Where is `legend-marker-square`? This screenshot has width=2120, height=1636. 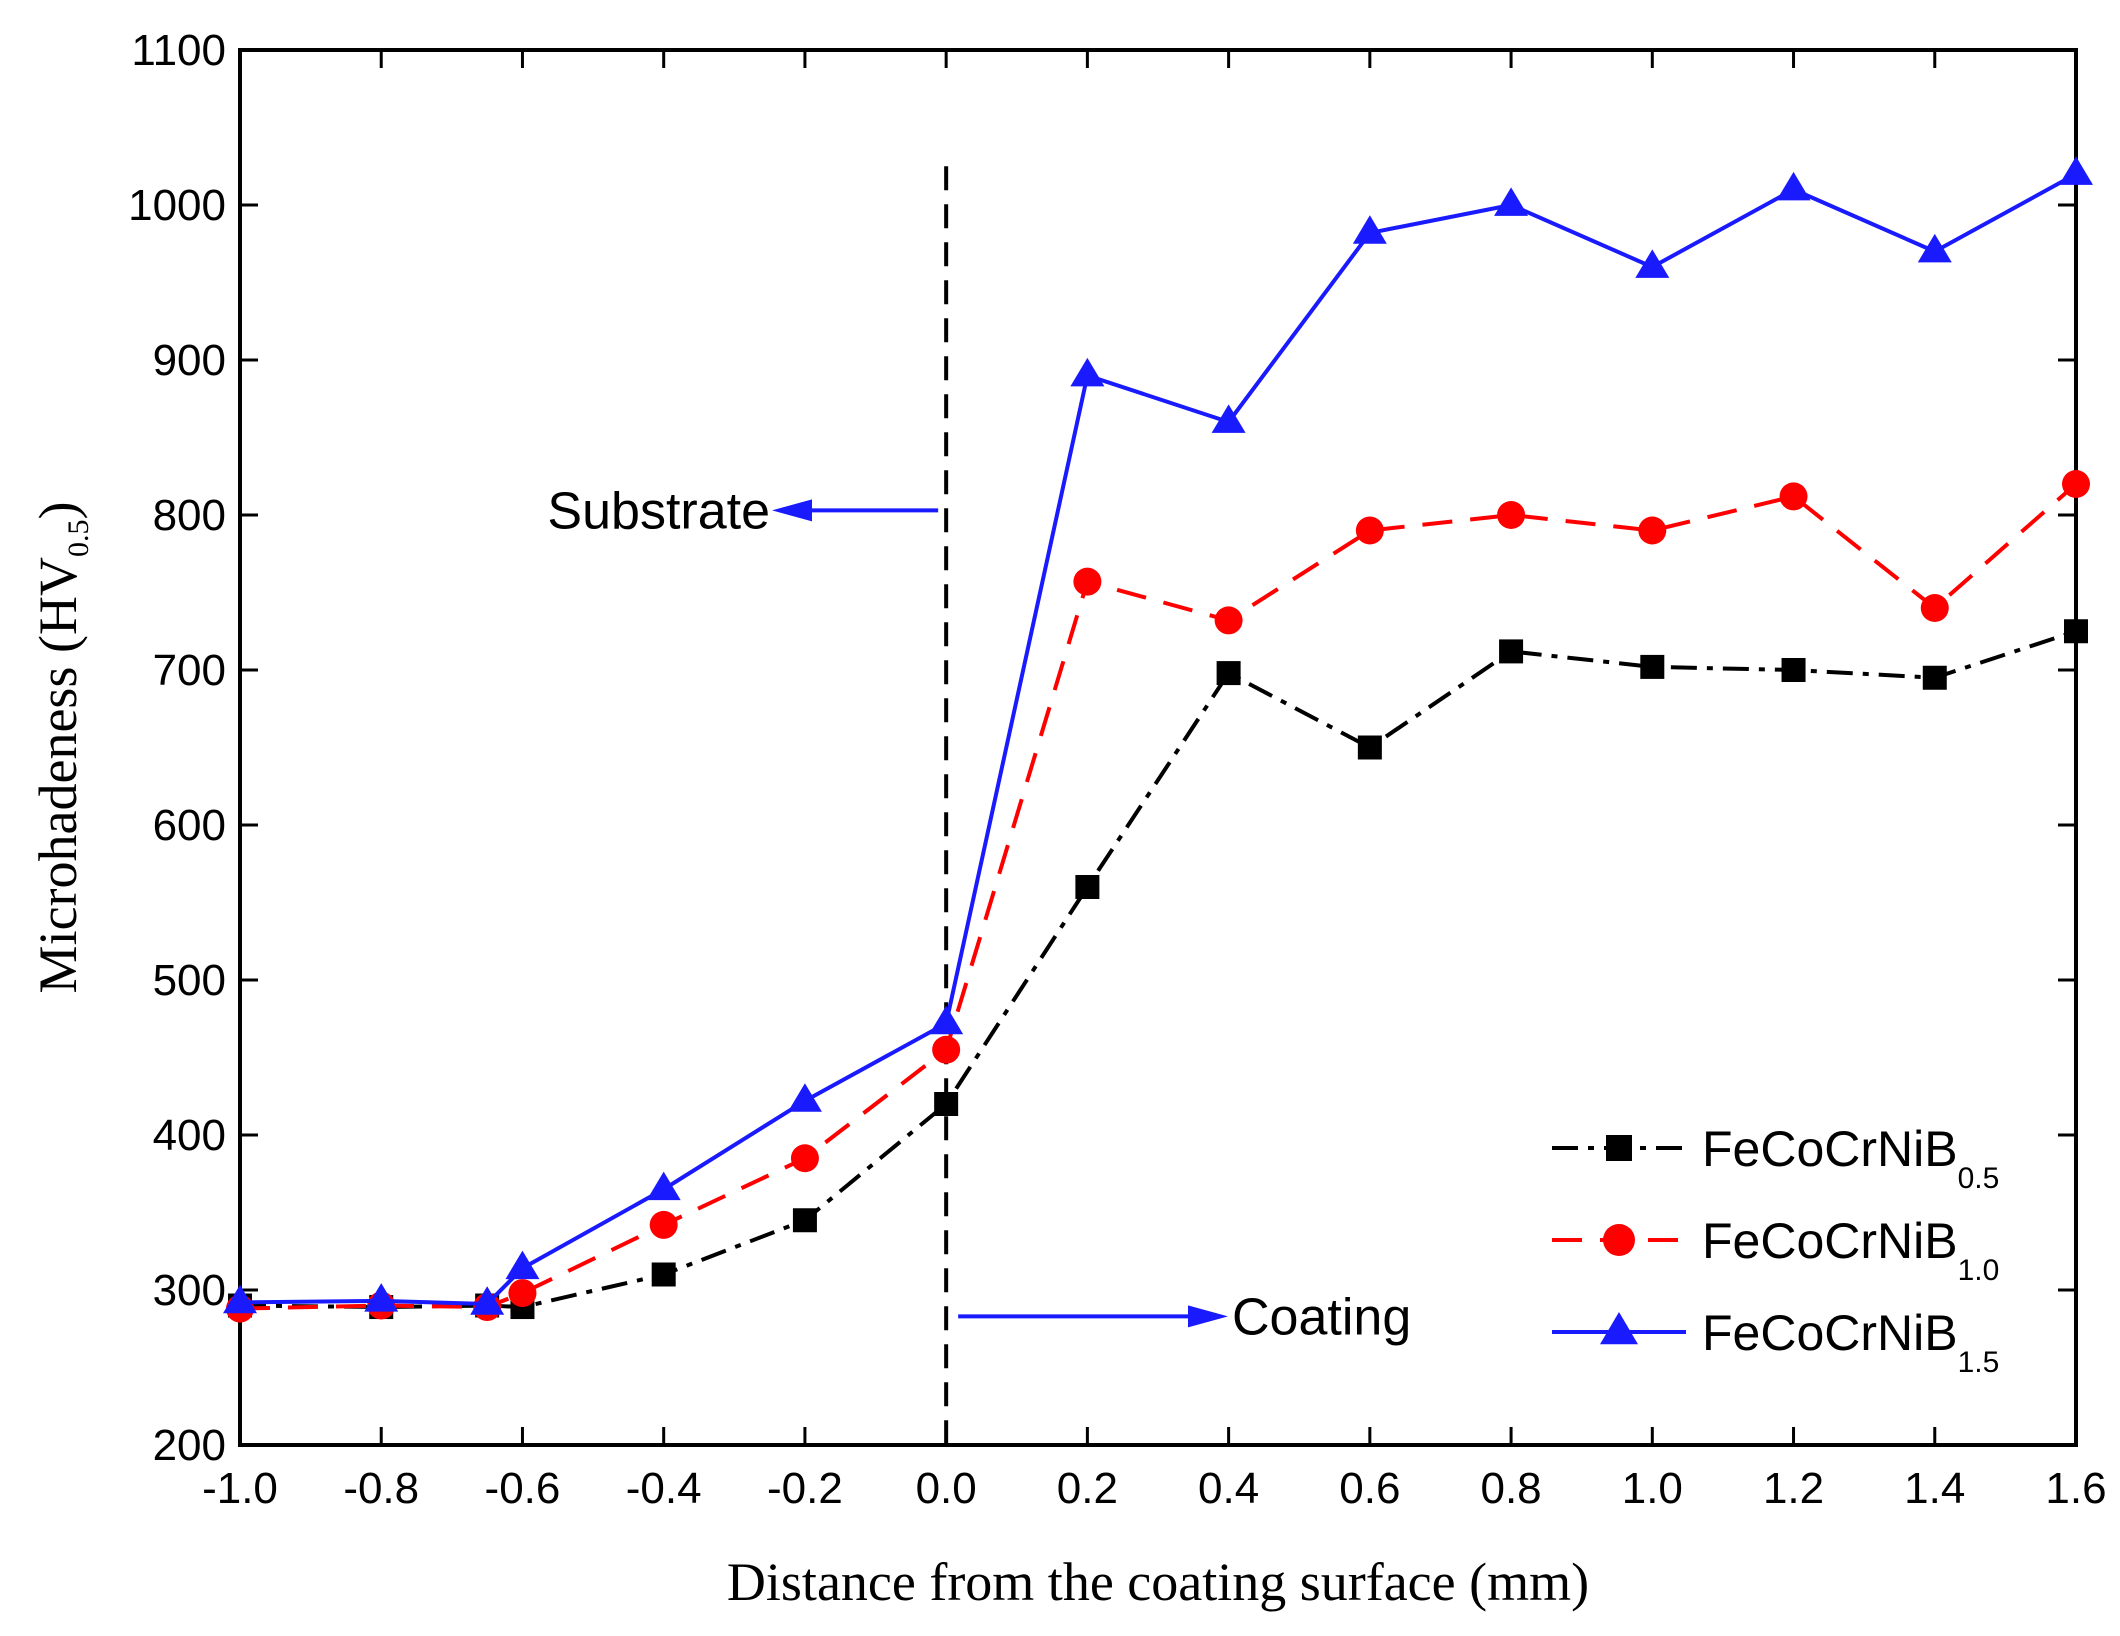
legend-marker-square is located at coordinates (1619, 1148).